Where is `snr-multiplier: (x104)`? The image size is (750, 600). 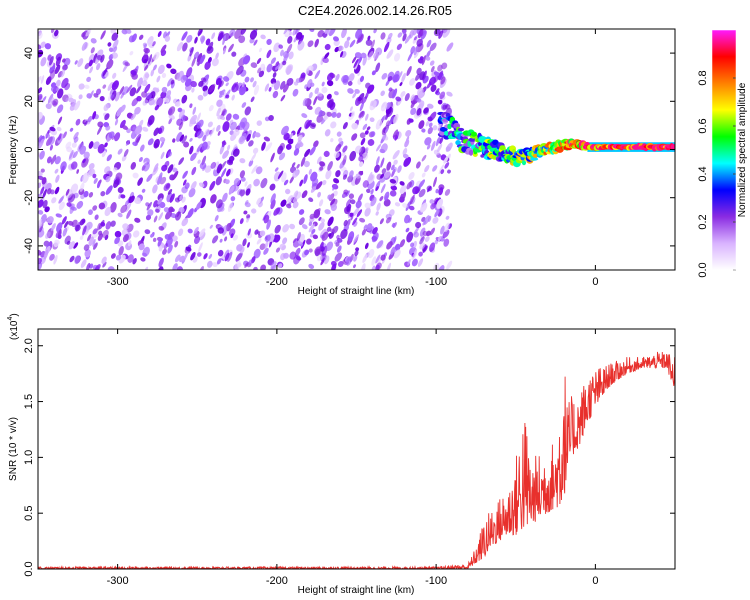 snr-multiplier: (x104) is located at coordinates (13, 326).